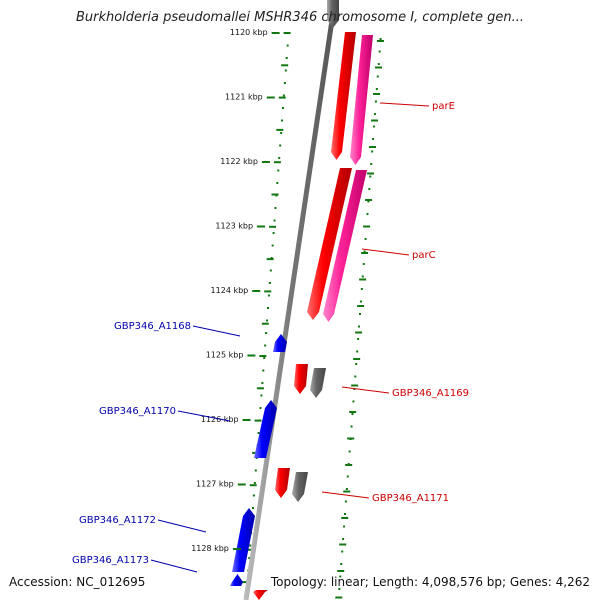 Image resolution: width=600 pixels, height=600 pixels. I want to click on gene-label-forward: parC, so click(424, 255).